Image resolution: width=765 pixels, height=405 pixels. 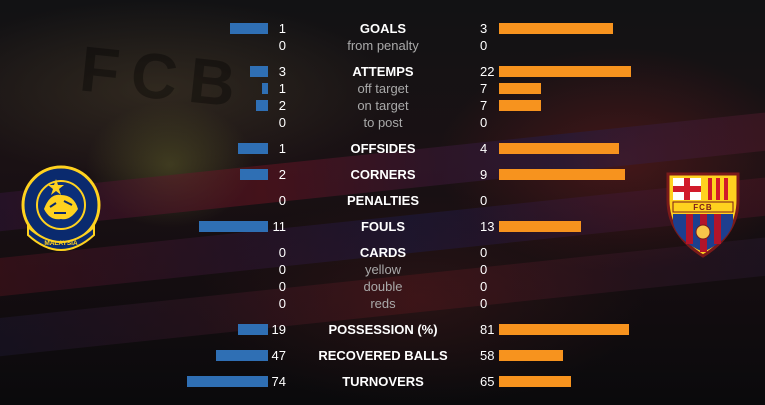 I want to click on stat-row-corners: 2 CORNERS 9, so click(x=382, y=174).